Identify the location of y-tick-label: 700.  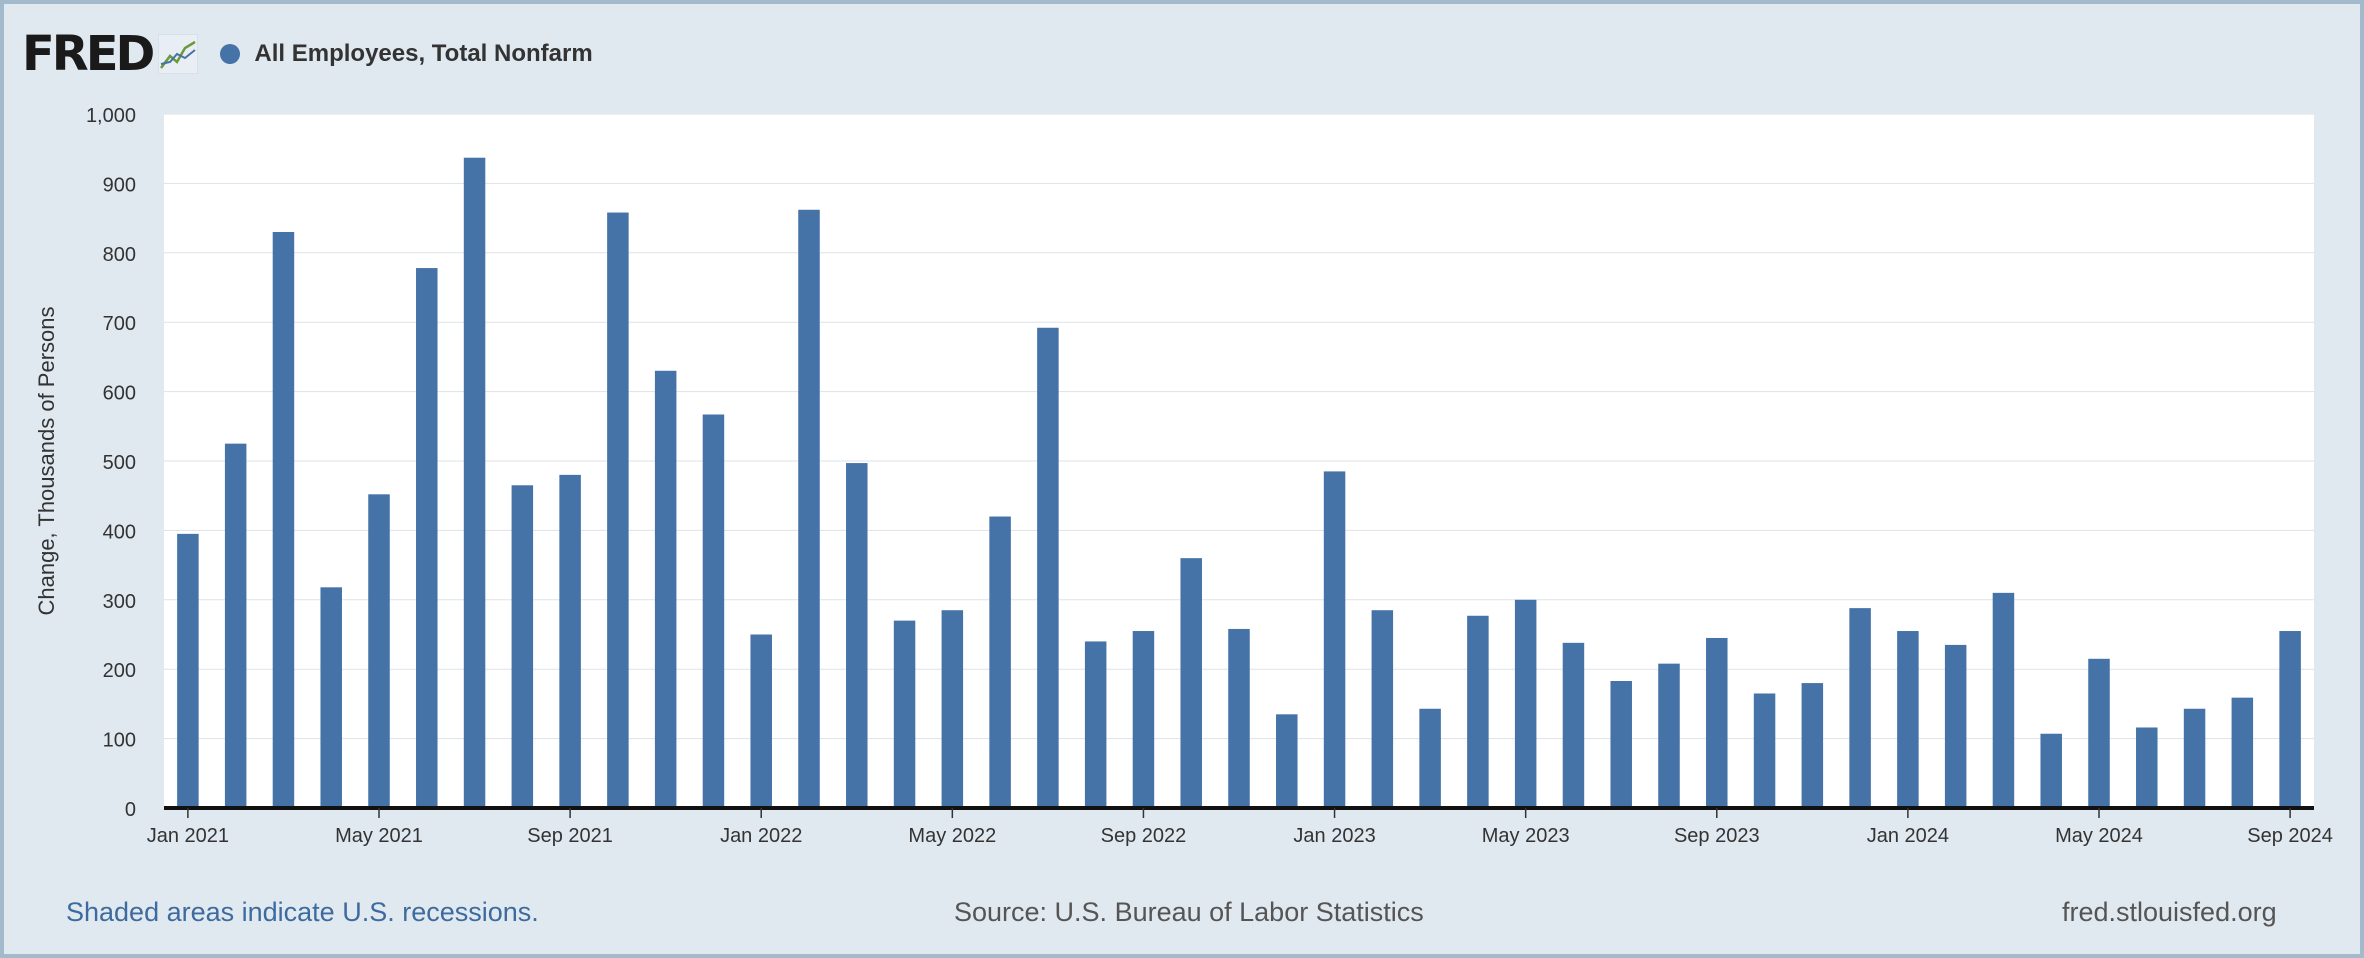
(119, 324).